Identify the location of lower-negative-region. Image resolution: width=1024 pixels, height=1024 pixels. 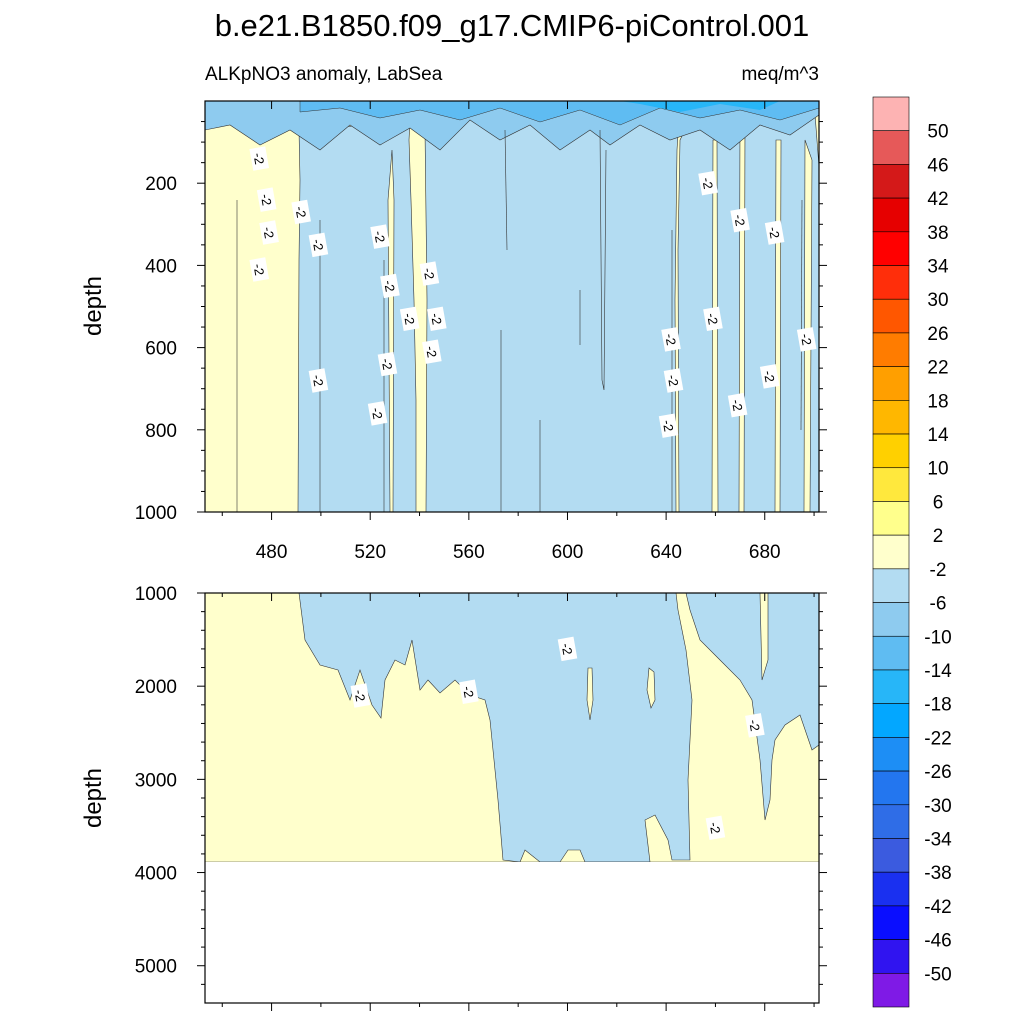
(752, 707).